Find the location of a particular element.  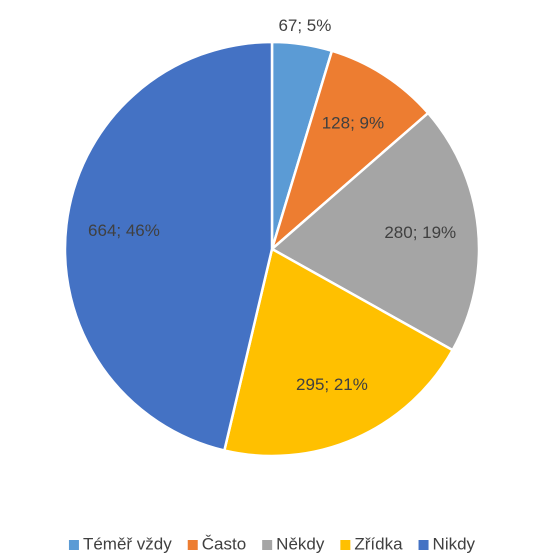

legend-label: Nikdy is located at coordinates (454, 543).